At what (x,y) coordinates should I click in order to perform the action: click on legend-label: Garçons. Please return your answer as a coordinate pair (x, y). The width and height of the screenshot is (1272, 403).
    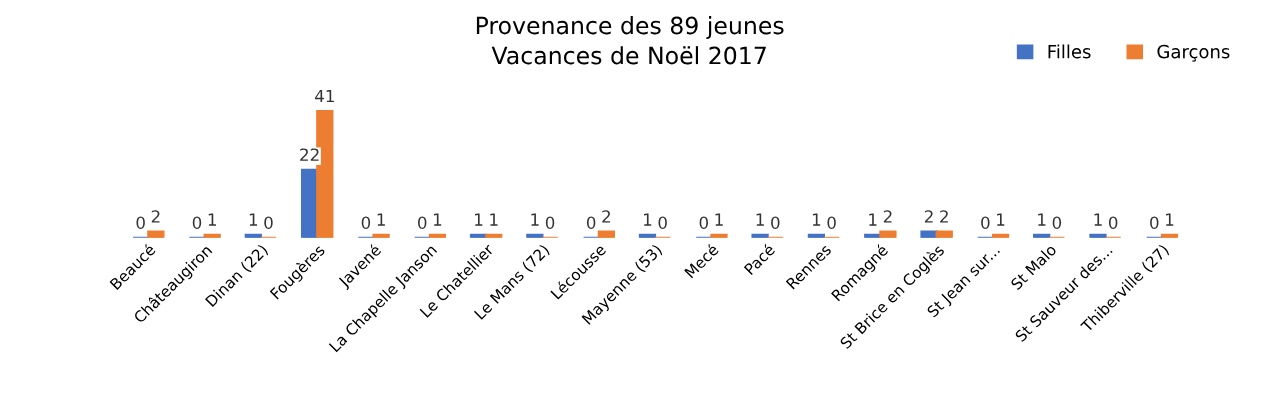
    Looking at the image, I should click on (1193, 53).